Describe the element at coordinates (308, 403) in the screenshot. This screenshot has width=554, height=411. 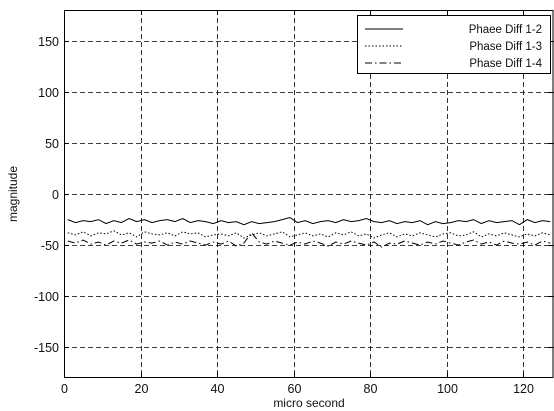
I see `x-axis-label: micro second` at that location.